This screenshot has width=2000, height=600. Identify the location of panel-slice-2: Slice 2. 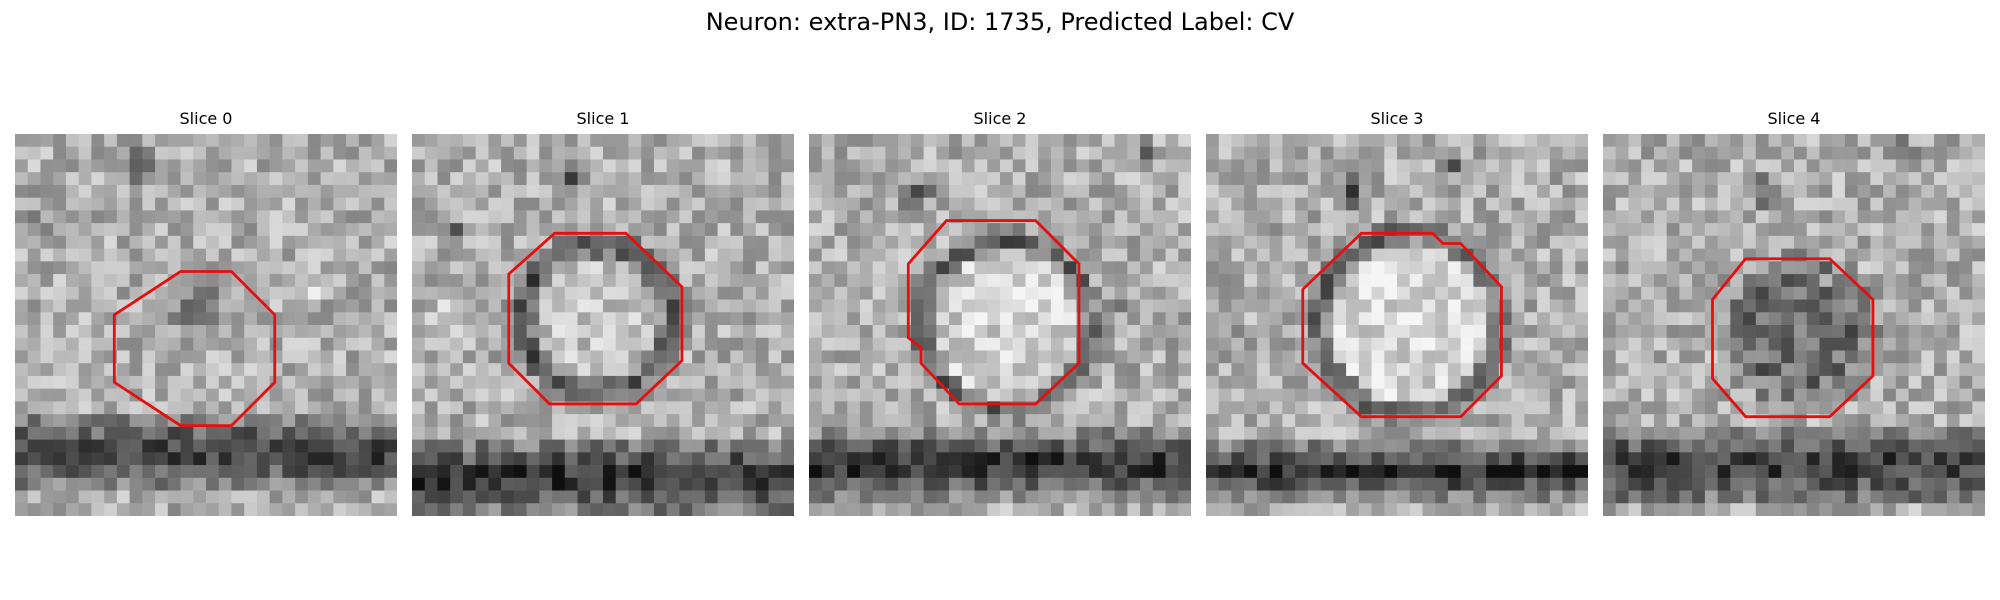
(1000, 312).